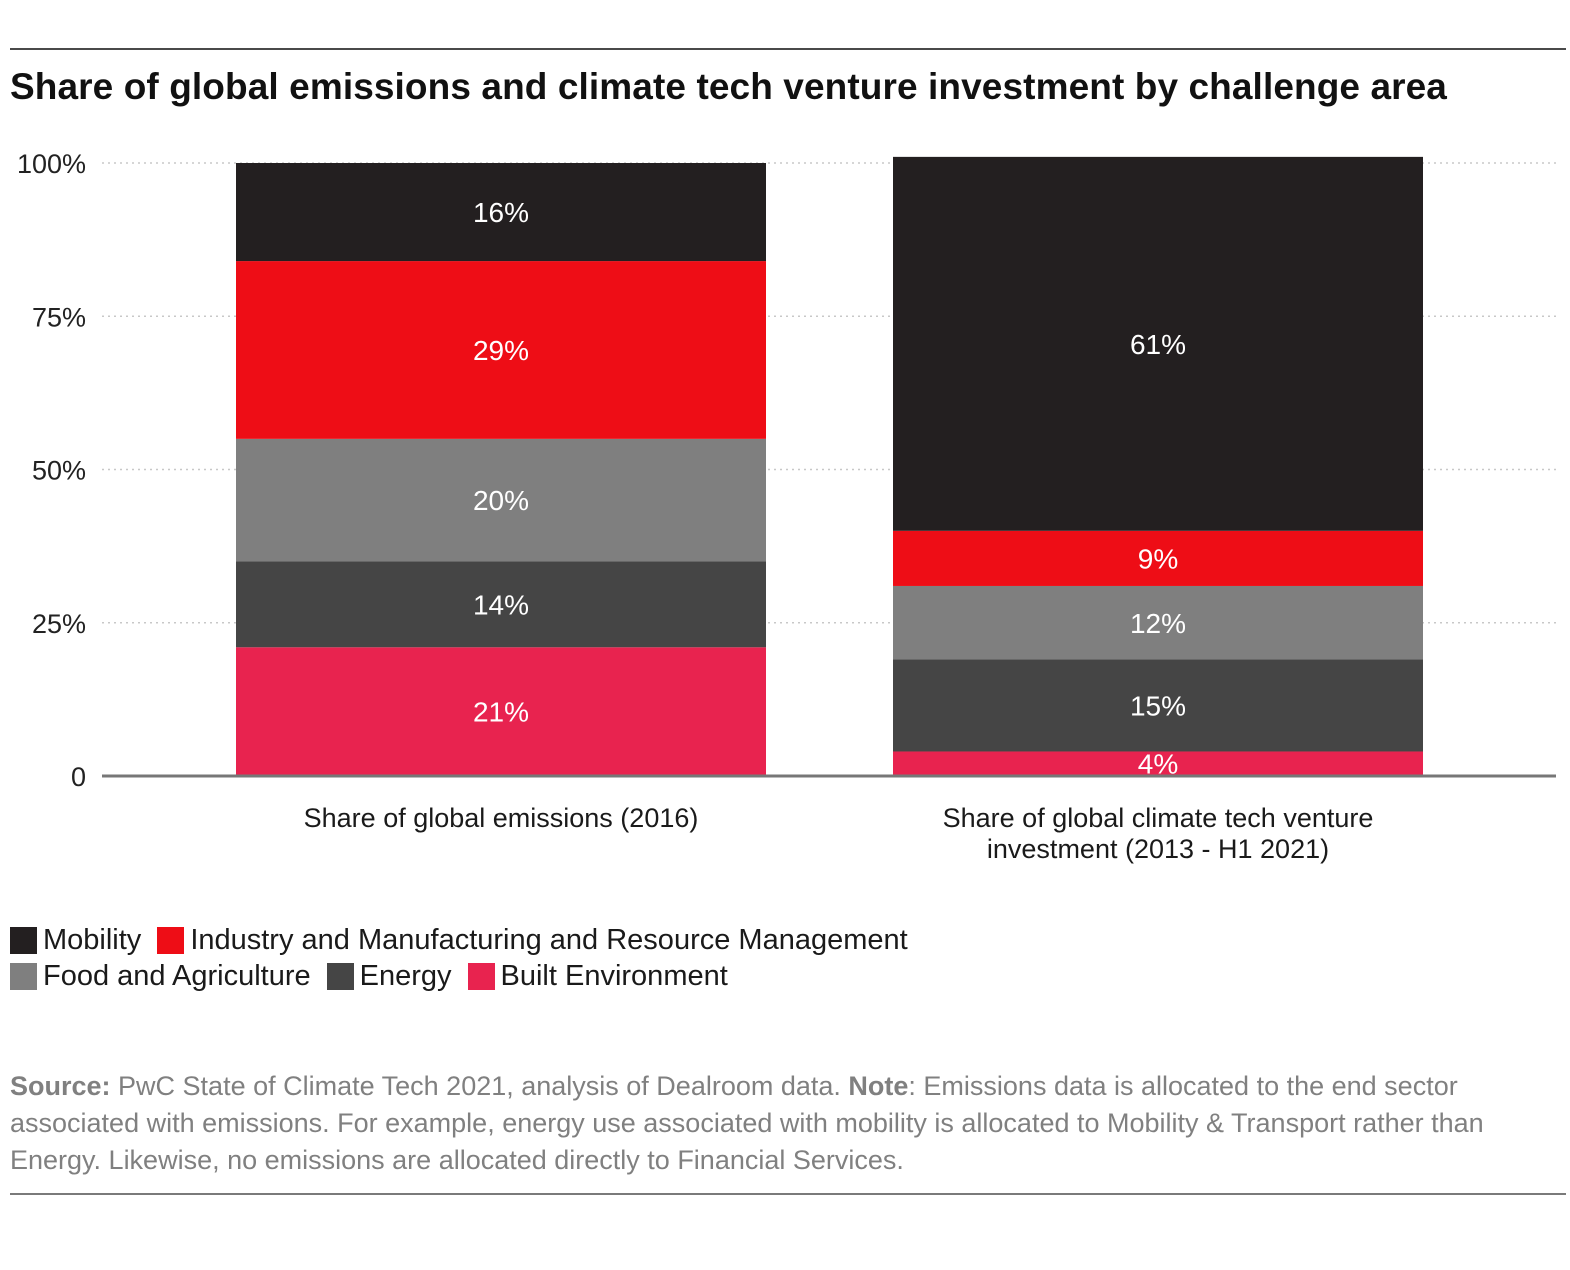 The image size is (1570, 1270). I want to click on y-tick-label: 75%, so click(59, 317).